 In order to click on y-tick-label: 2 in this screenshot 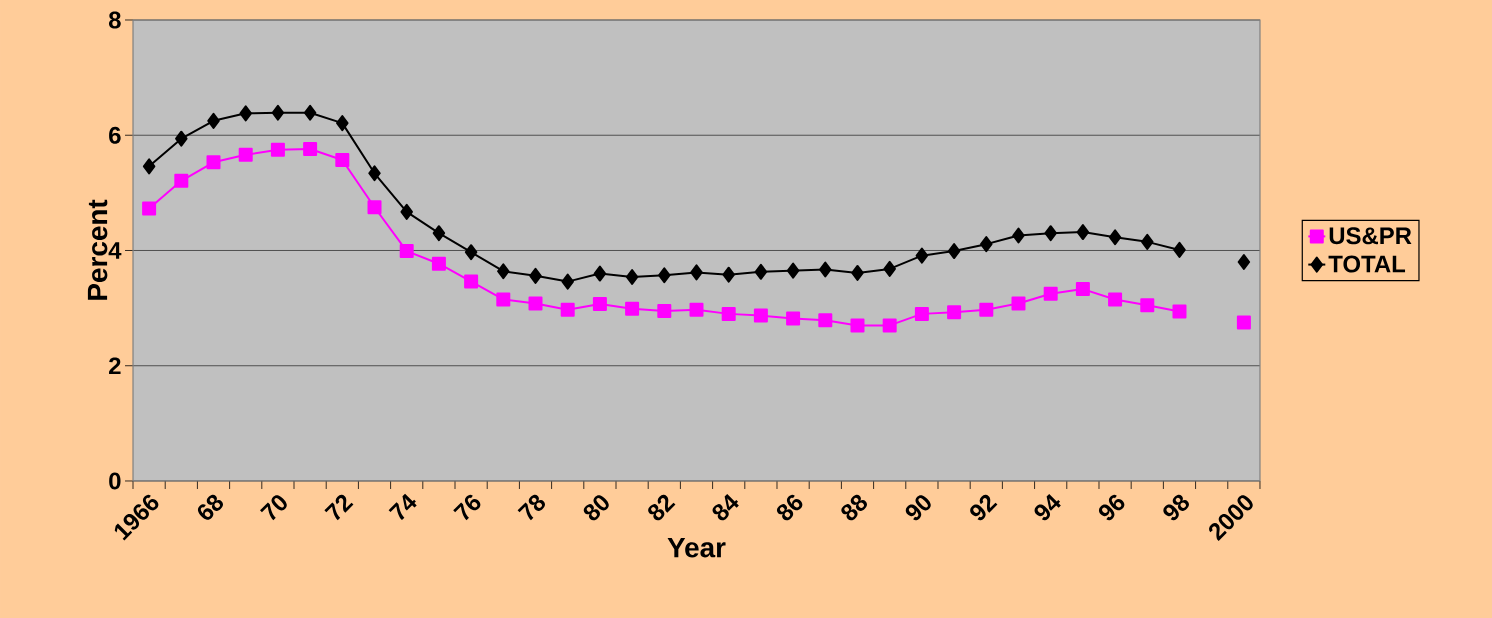, I will do `click(115, 366)`.